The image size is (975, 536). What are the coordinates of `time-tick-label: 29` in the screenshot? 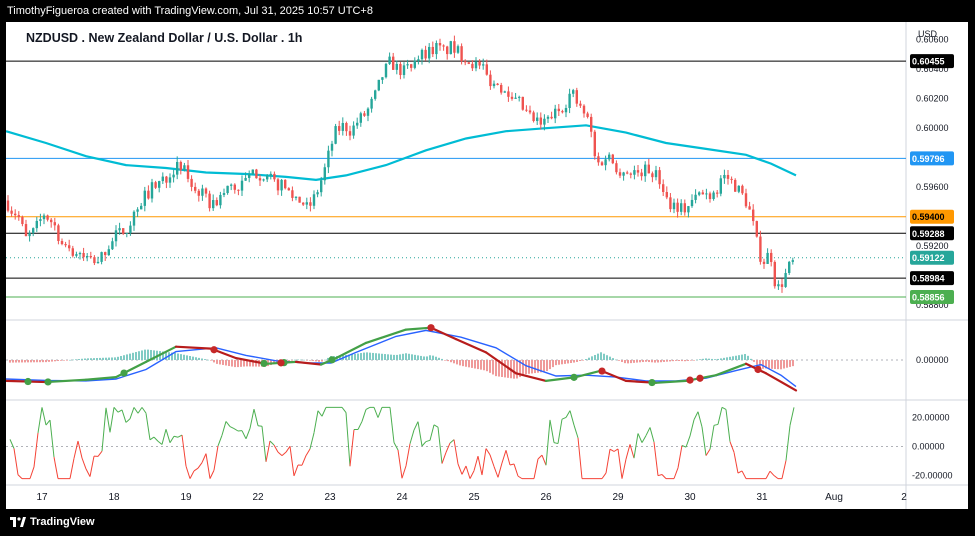 It's located at (618, 497).